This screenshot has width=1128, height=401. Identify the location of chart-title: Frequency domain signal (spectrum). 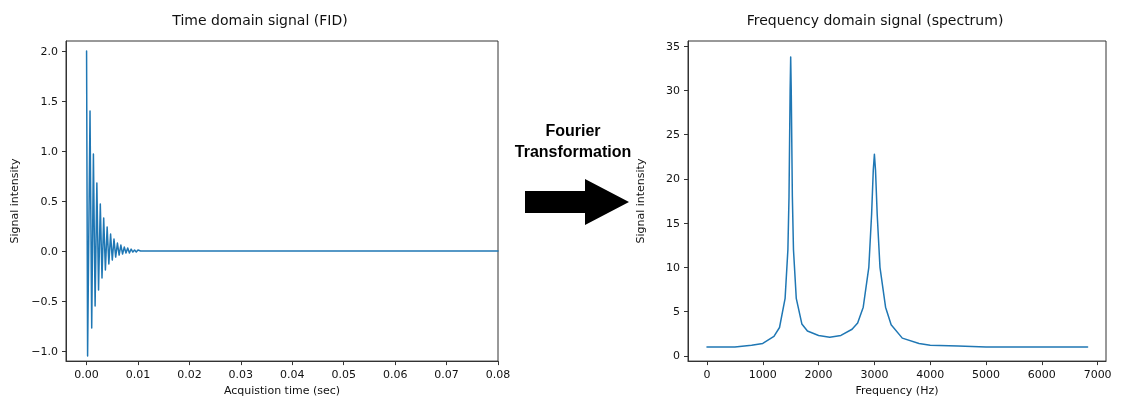
(875, 20).